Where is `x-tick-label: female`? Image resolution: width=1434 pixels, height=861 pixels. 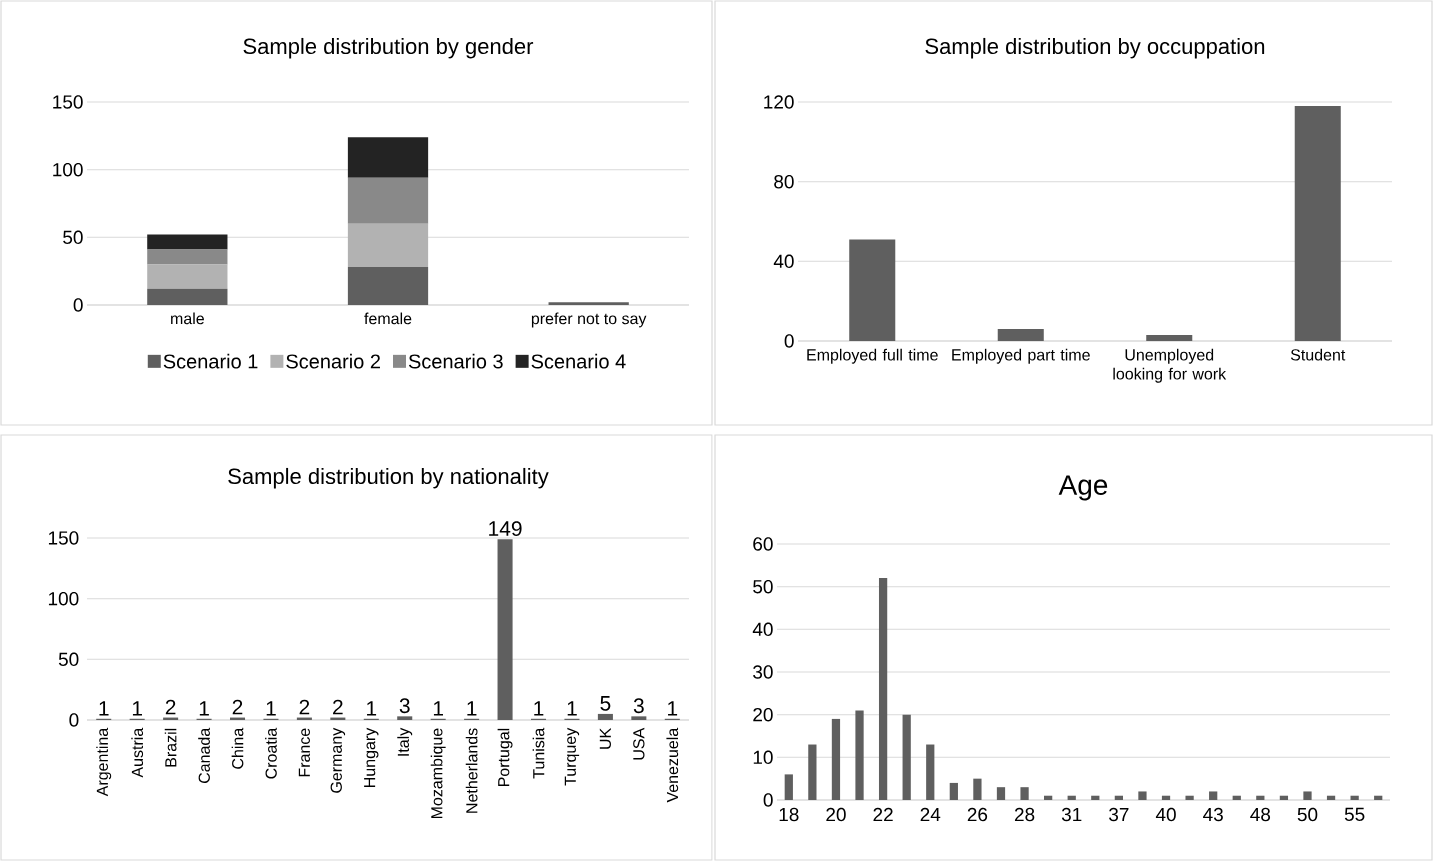 x-tick-label: female is located at coordinates (388, 318).